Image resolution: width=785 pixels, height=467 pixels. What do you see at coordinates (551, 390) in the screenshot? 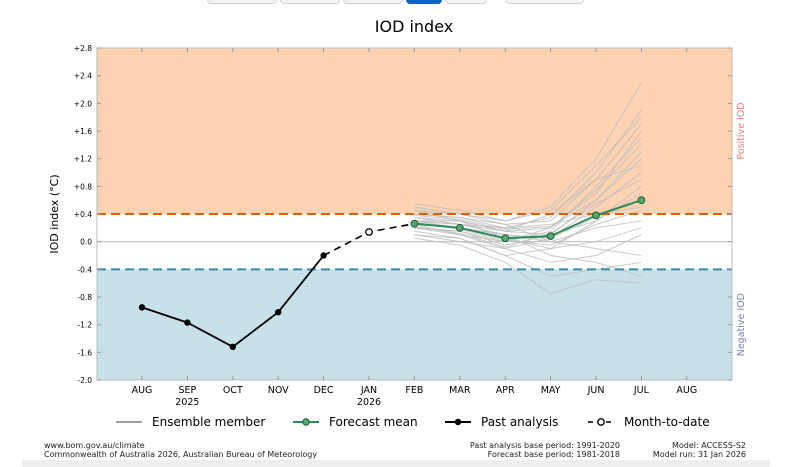
I see `x-tick-label: MAY` at bounding box center [551, 390].